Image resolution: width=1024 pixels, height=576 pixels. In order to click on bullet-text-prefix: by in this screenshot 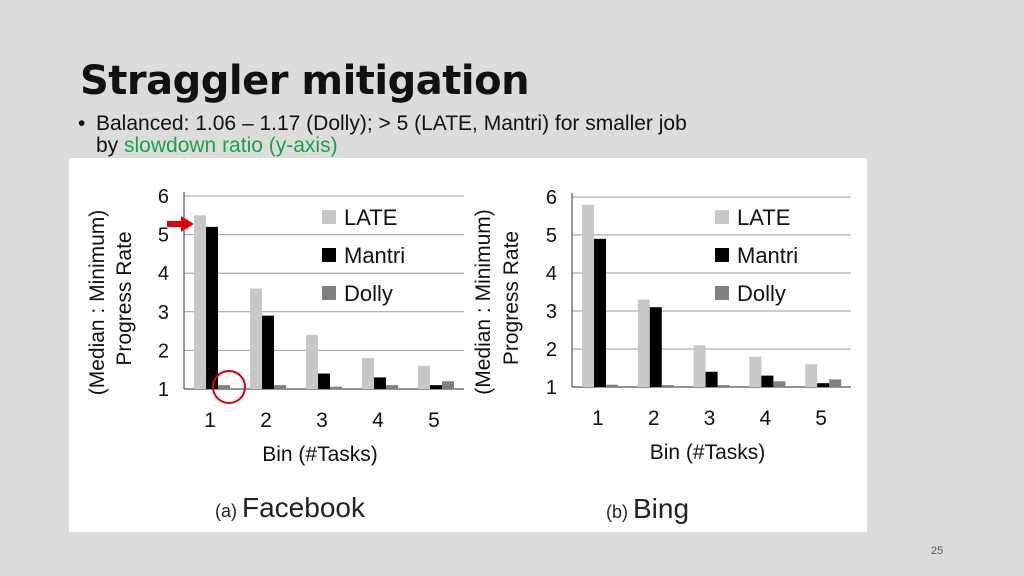, I will do `click(110, 145)`.